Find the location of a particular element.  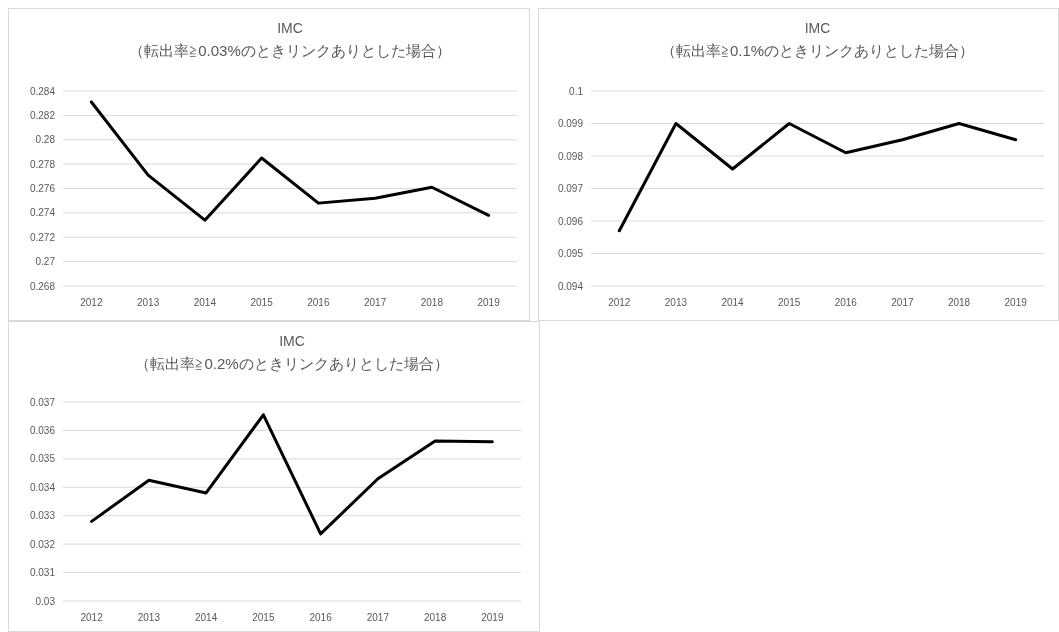

y-tick-label: 0.276 is located at coordinates (42, 188).